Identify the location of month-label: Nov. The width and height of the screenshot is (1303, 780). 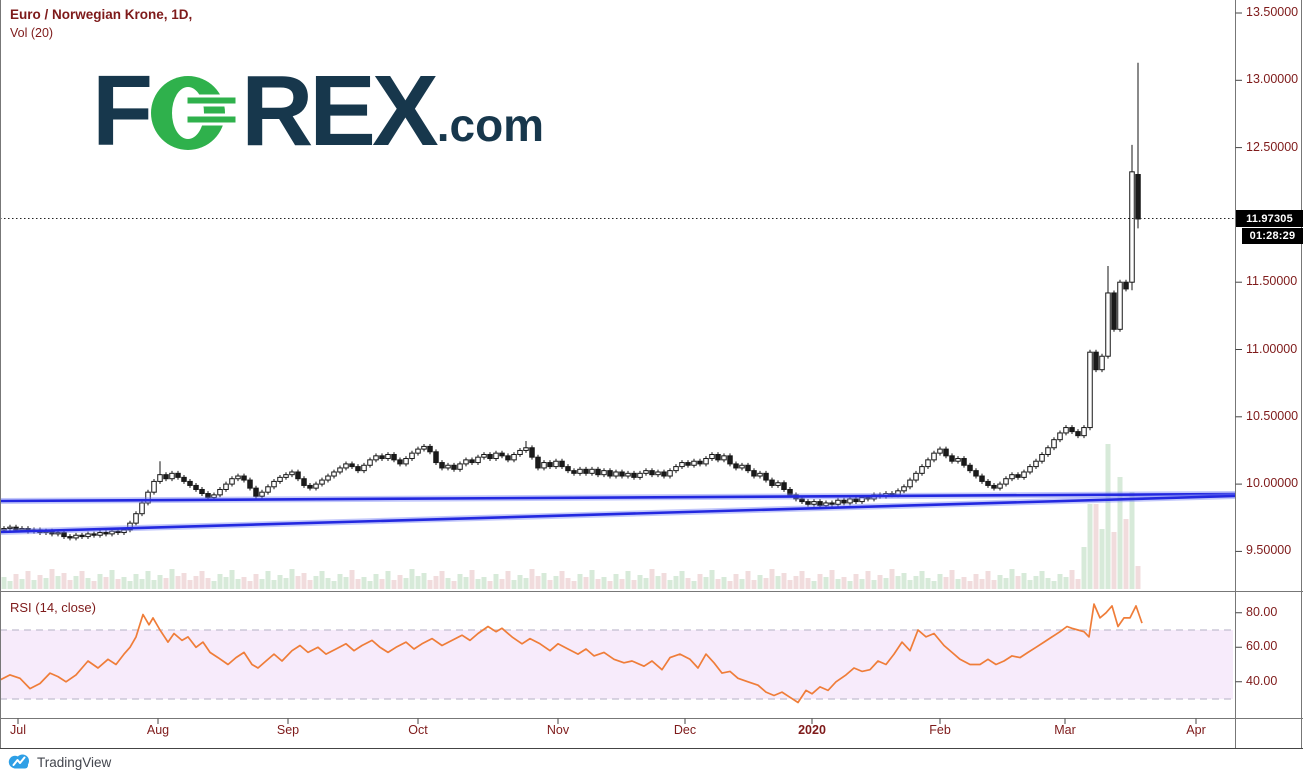
(558, 730).